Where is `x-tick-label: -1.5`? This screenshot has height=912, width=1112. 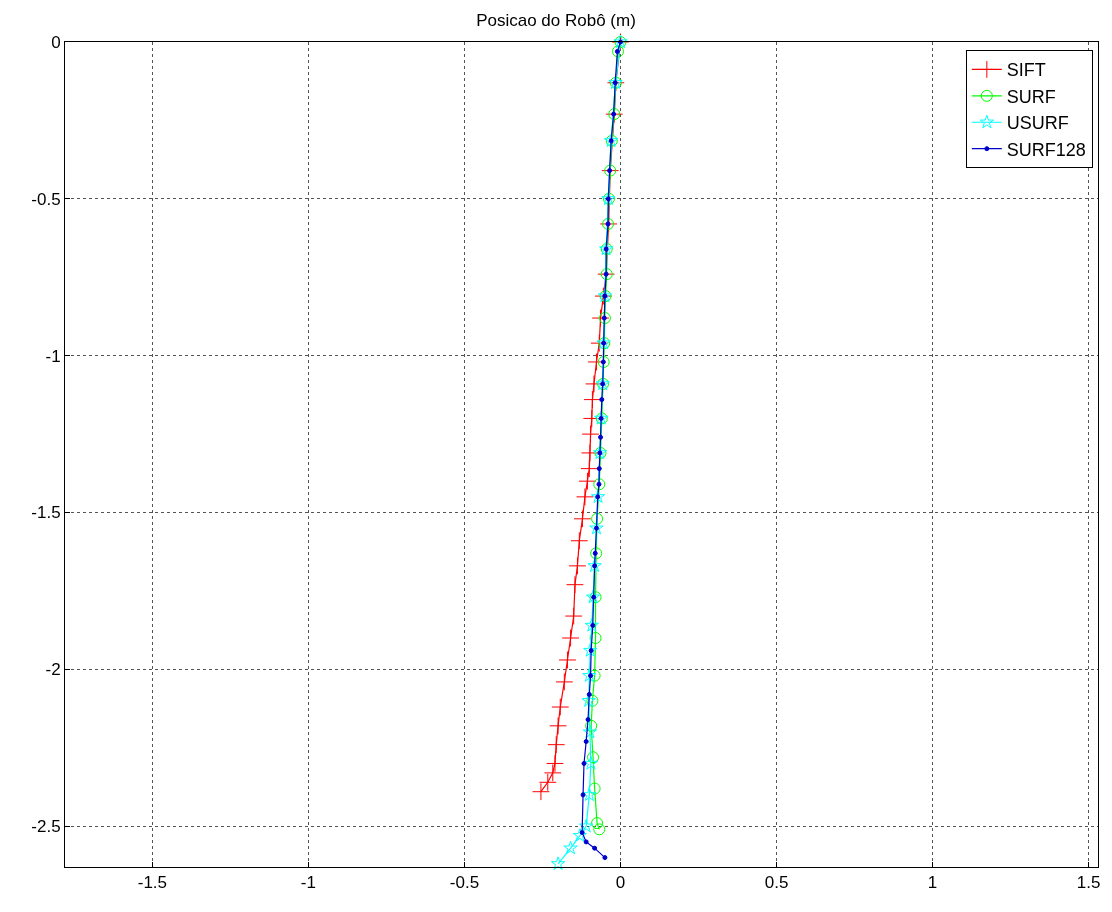
x-tick-label: -1.5 is located at coordinates (152, 883).